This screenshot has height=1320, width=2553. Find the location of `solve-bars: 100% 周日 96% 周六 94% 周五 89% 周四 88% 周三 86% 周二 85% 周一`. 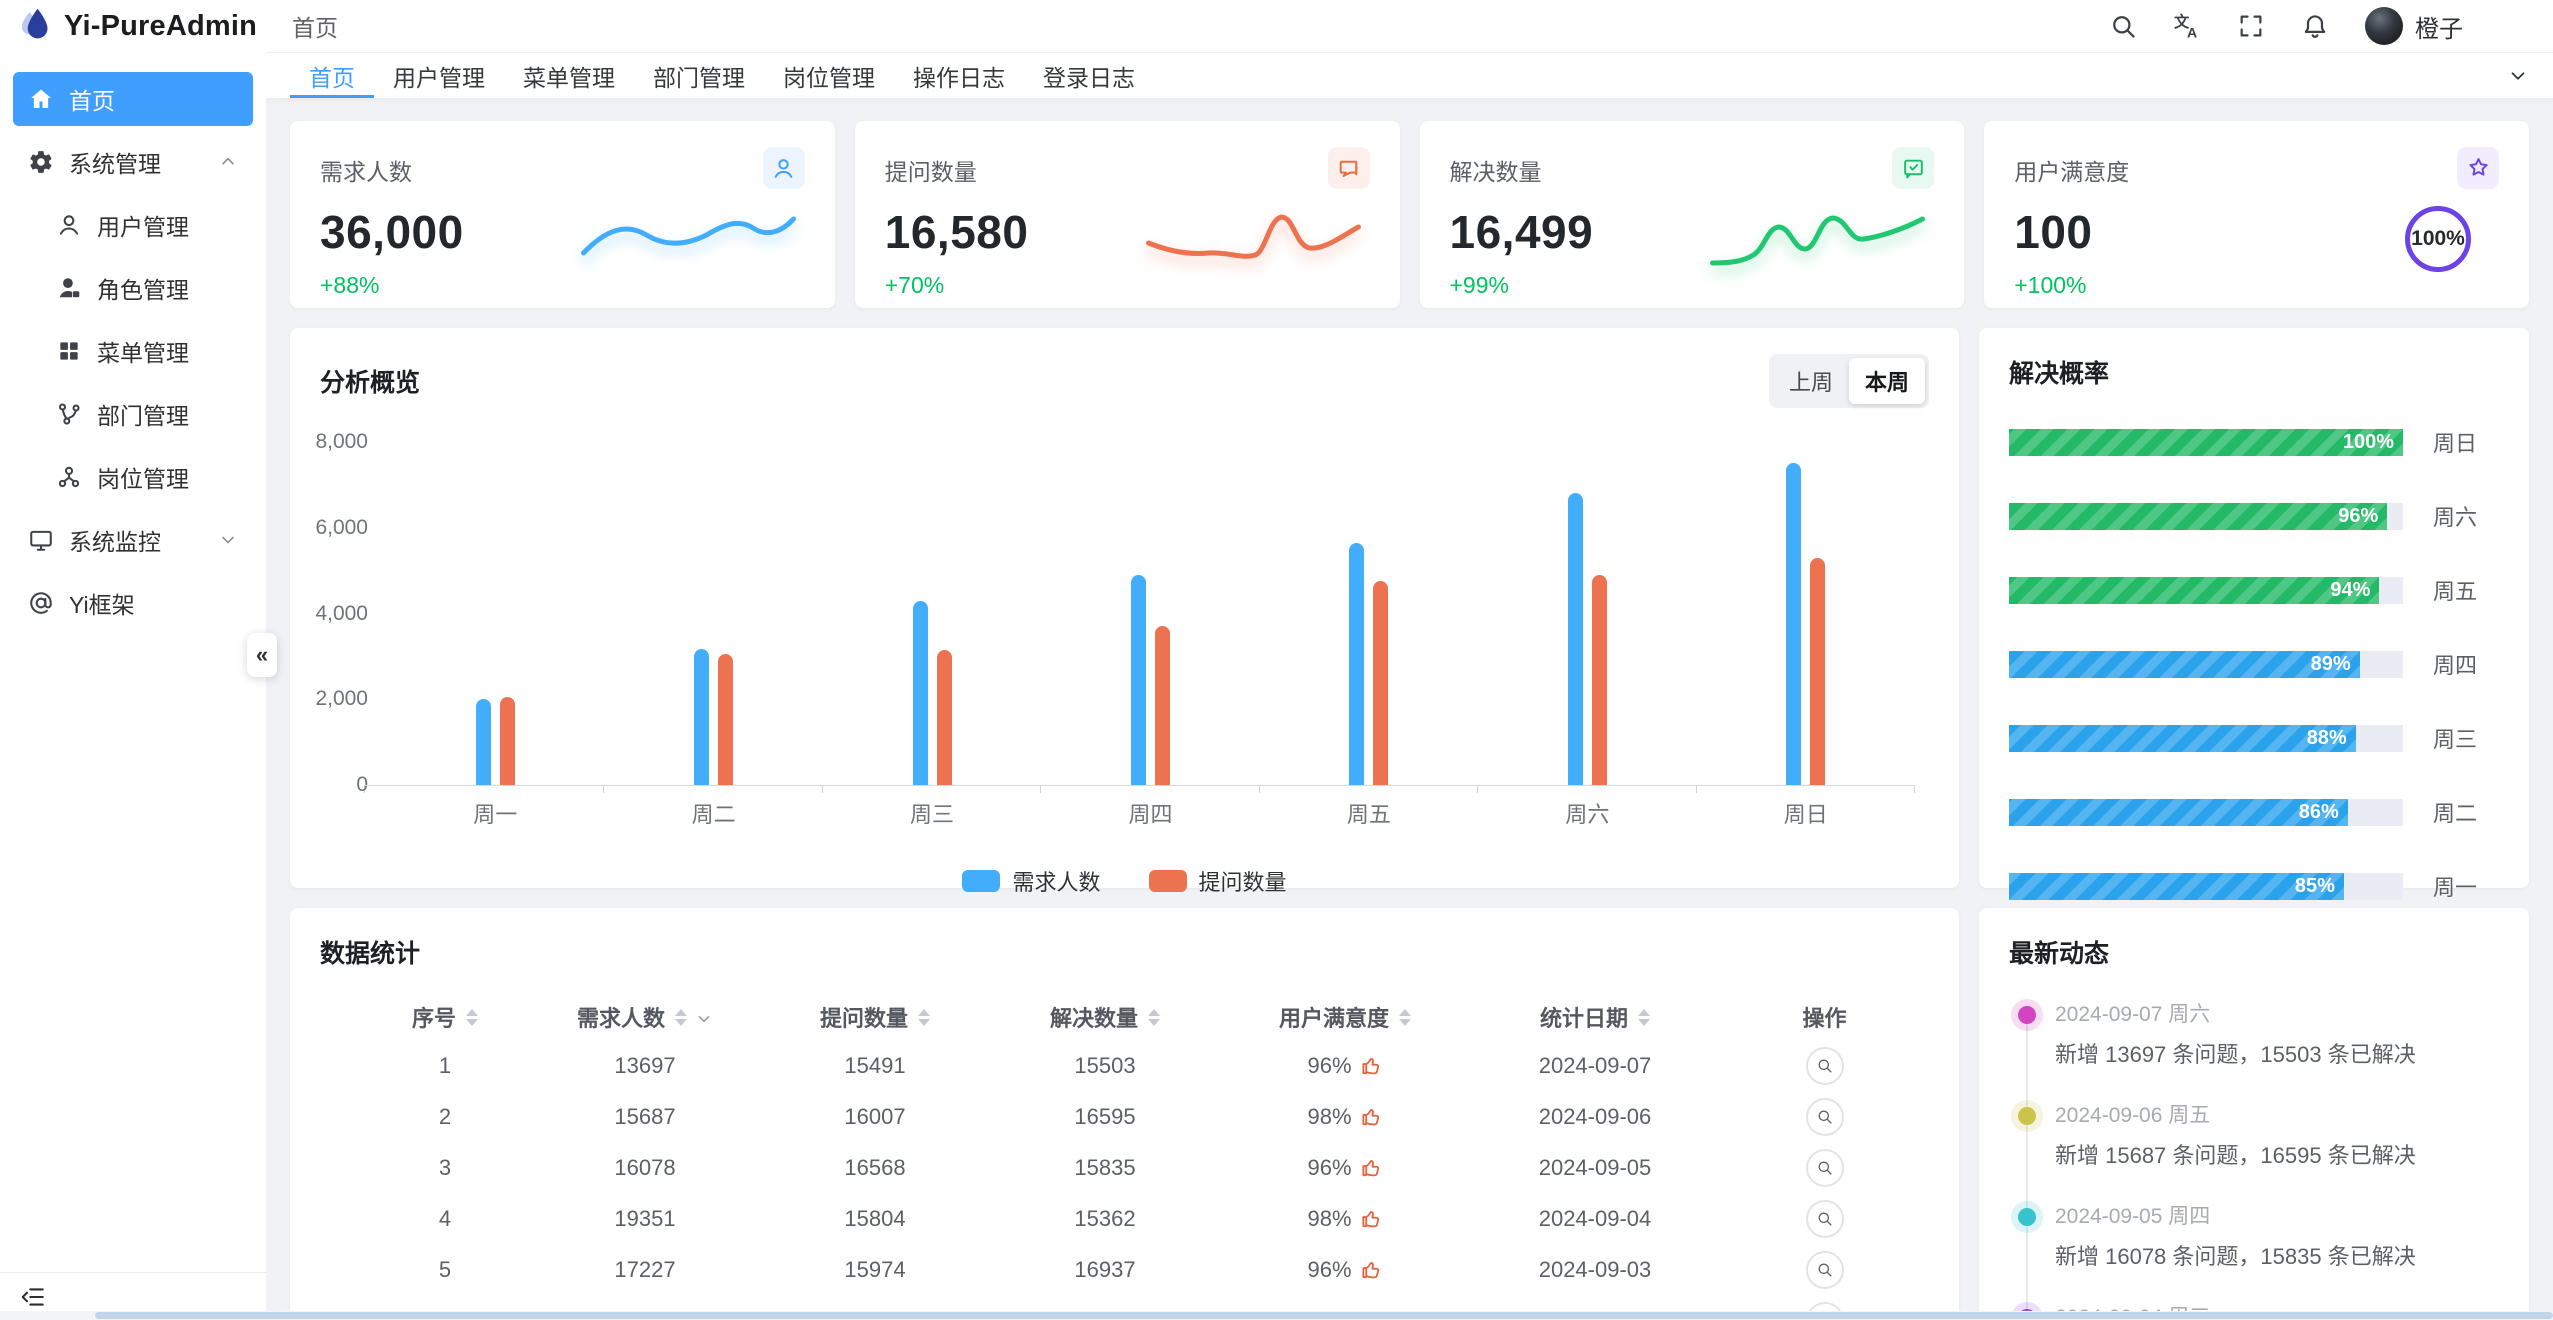

solve-bars: 100% 周日 96% 周六 94% 周五 89% 周四 88% 周三 86% 周二 85% 周一 is located at coordinates (2254, 664).